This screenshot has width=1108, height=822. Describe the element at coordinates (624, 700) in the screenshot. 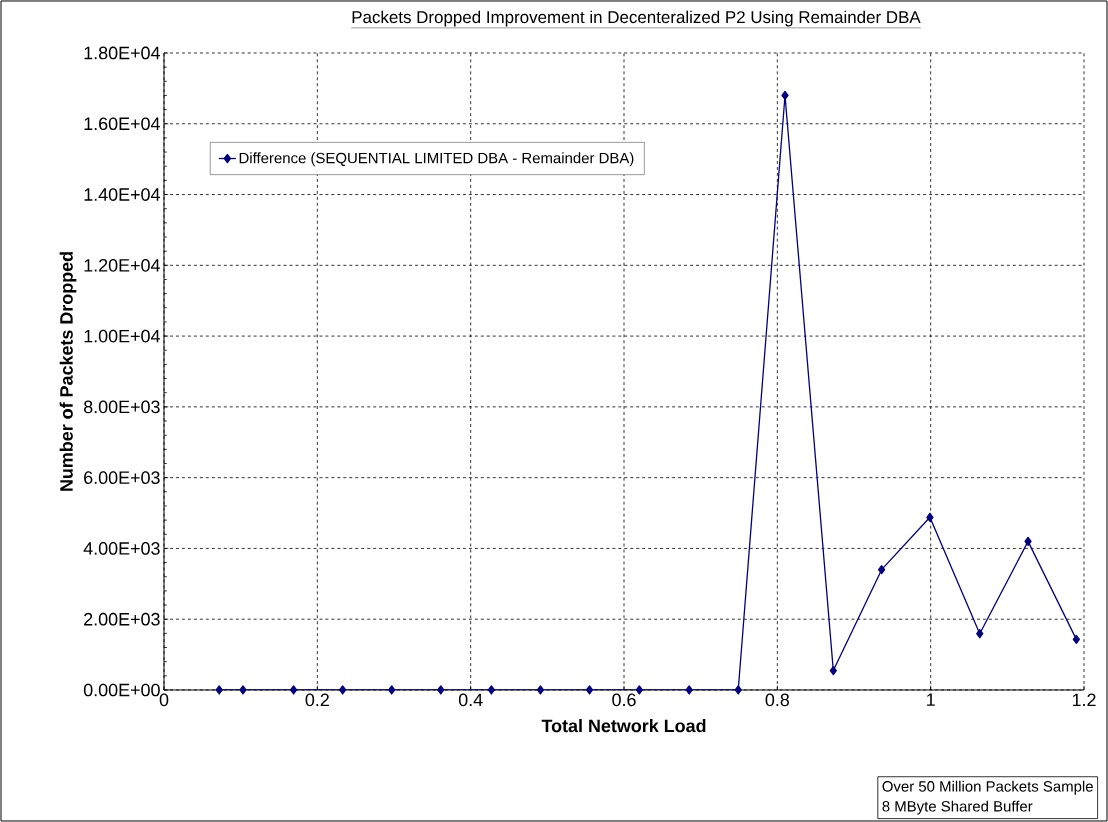

I see `x-tick-label: 0.6` at that location.